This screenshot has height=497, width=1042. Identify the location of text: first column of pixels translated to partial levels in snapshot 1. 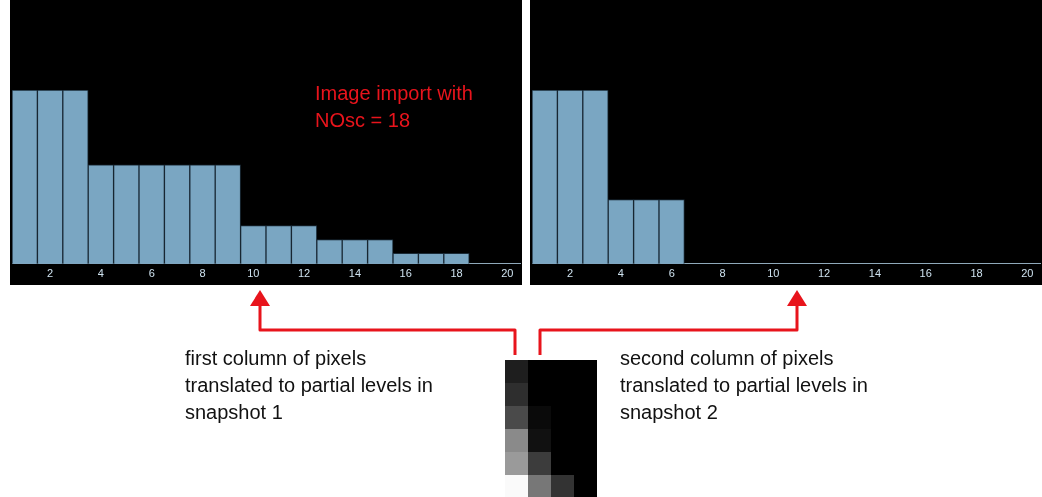
(309, 385).